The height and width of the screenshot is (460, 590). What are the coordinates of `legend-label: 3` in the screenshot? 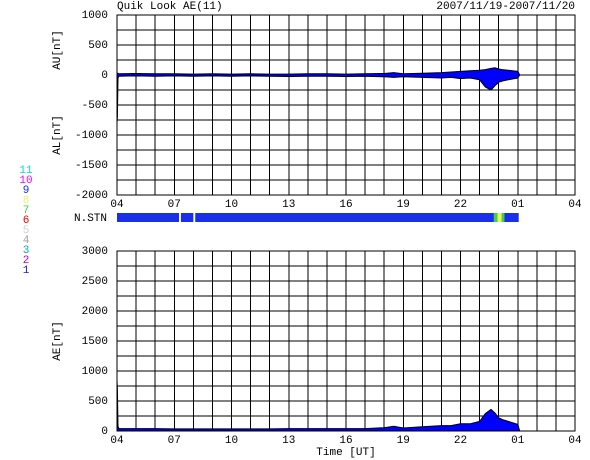 It's located at (26, 251).